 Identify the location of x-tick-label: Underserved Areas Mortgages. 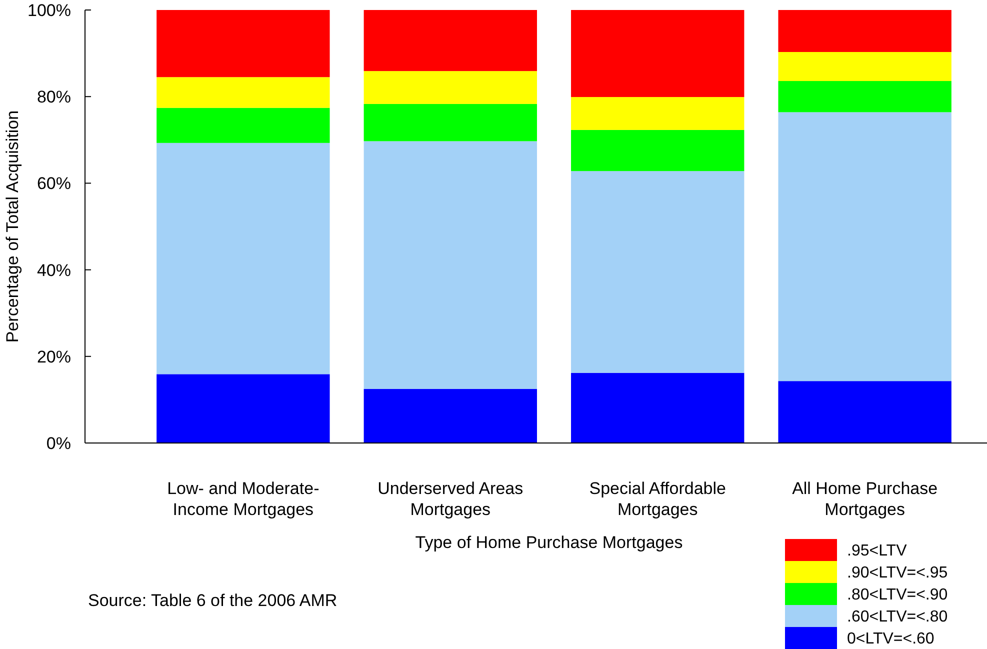
(451, 499).